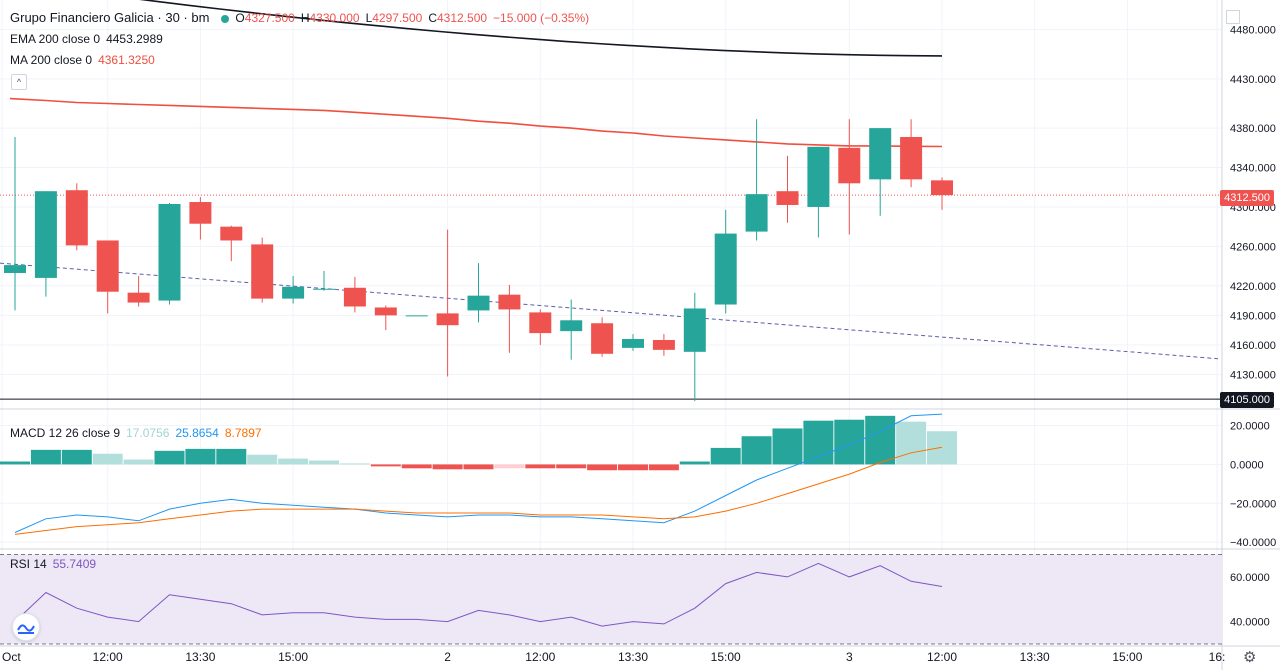 Image resolution: width=1280 pixels, height=670 pixels. What do you see at coordinates (1233, 17) in the screenshot?
I see `pane-maximize-button` at bounding box center [1233, 17].